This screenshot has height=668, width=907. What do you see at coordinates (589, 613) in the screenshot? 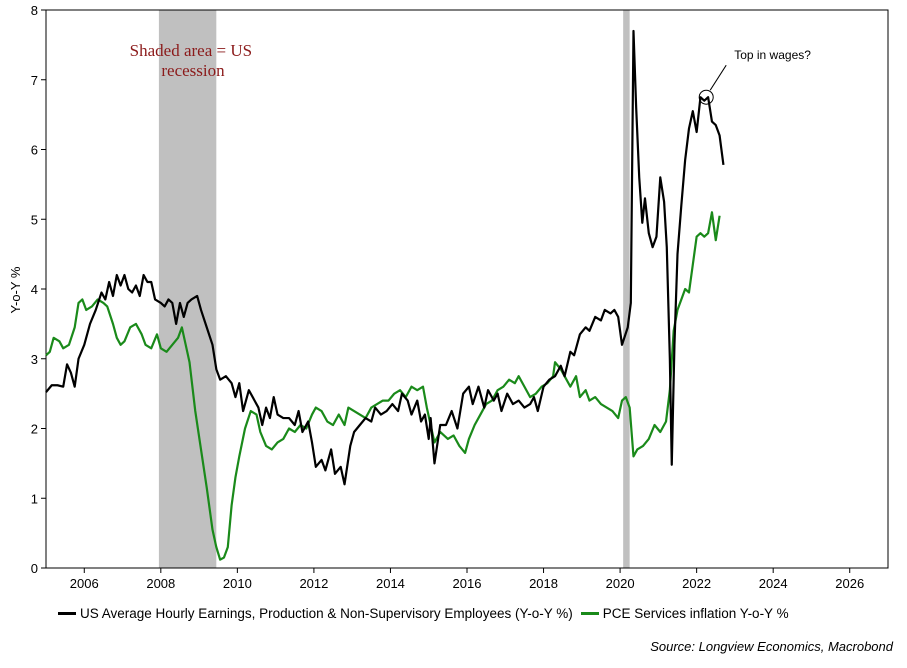
I see `legend-swatch-pce` at bounding box center [589, 613].